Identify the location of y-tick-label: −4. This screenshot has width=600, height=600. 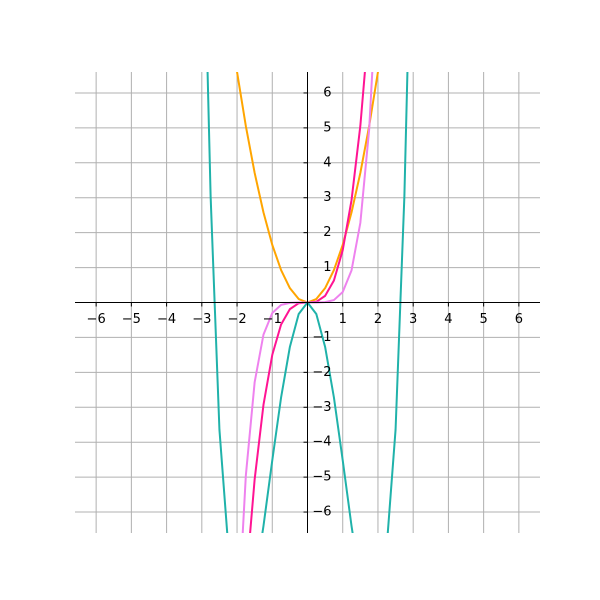
(321, 442).